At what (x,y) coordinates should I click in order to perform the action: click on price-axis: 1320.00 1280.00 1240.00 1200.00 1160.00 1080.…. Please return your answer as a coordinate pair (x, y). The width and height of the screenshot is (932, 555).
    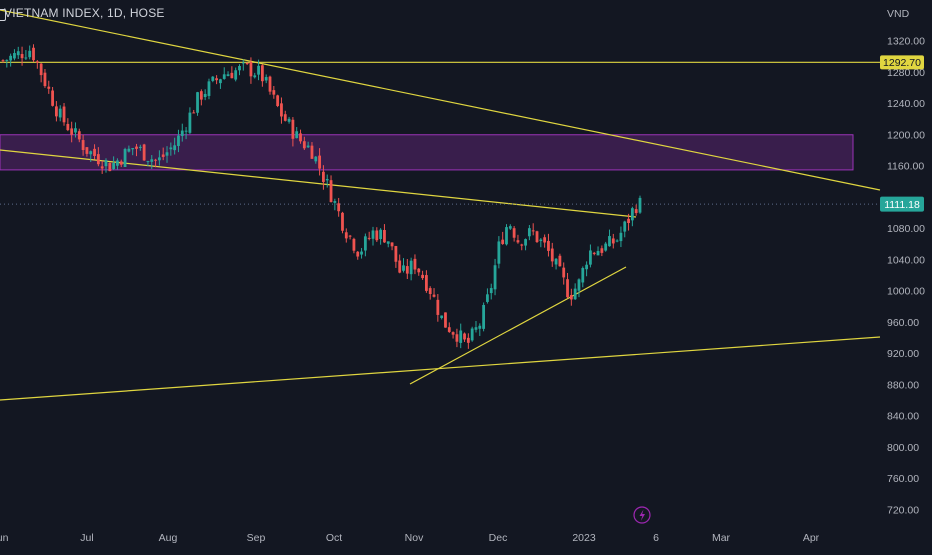
    Looking at the image, I should click on (906, 276).